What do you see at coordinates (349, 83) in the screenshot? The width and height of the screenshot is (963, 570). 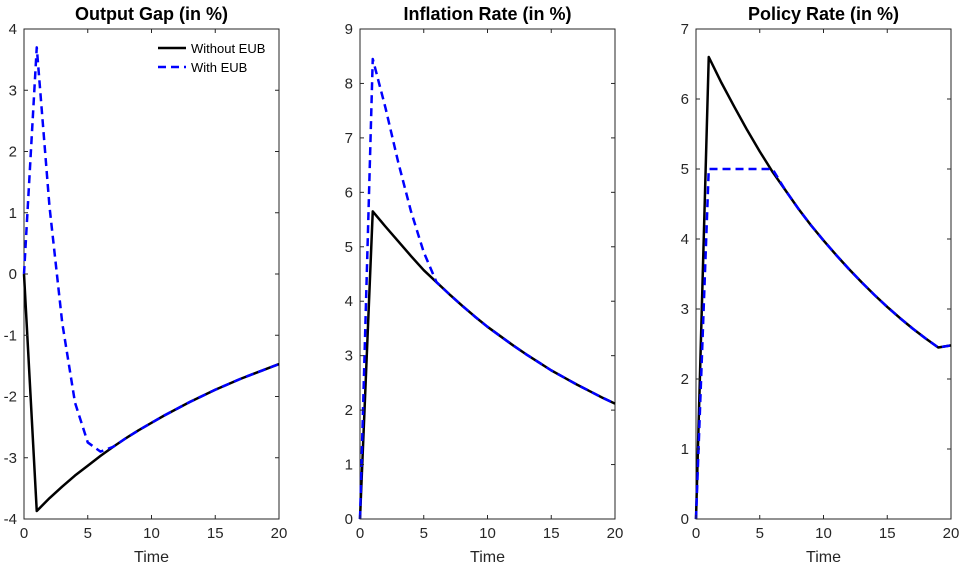 I see `y-tick-label: 8` at bounding box center [349, 83].